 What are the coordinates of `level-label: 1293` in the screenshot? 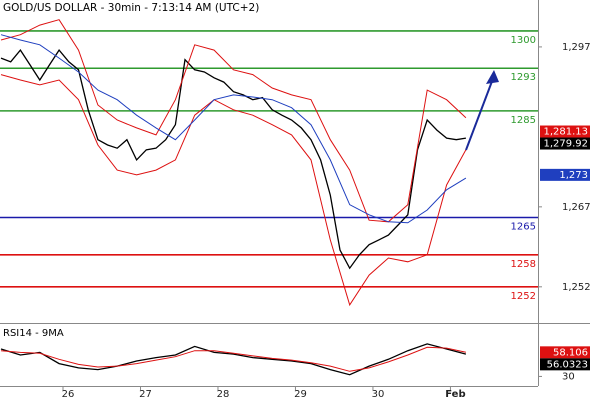 It's located at (523, 77).